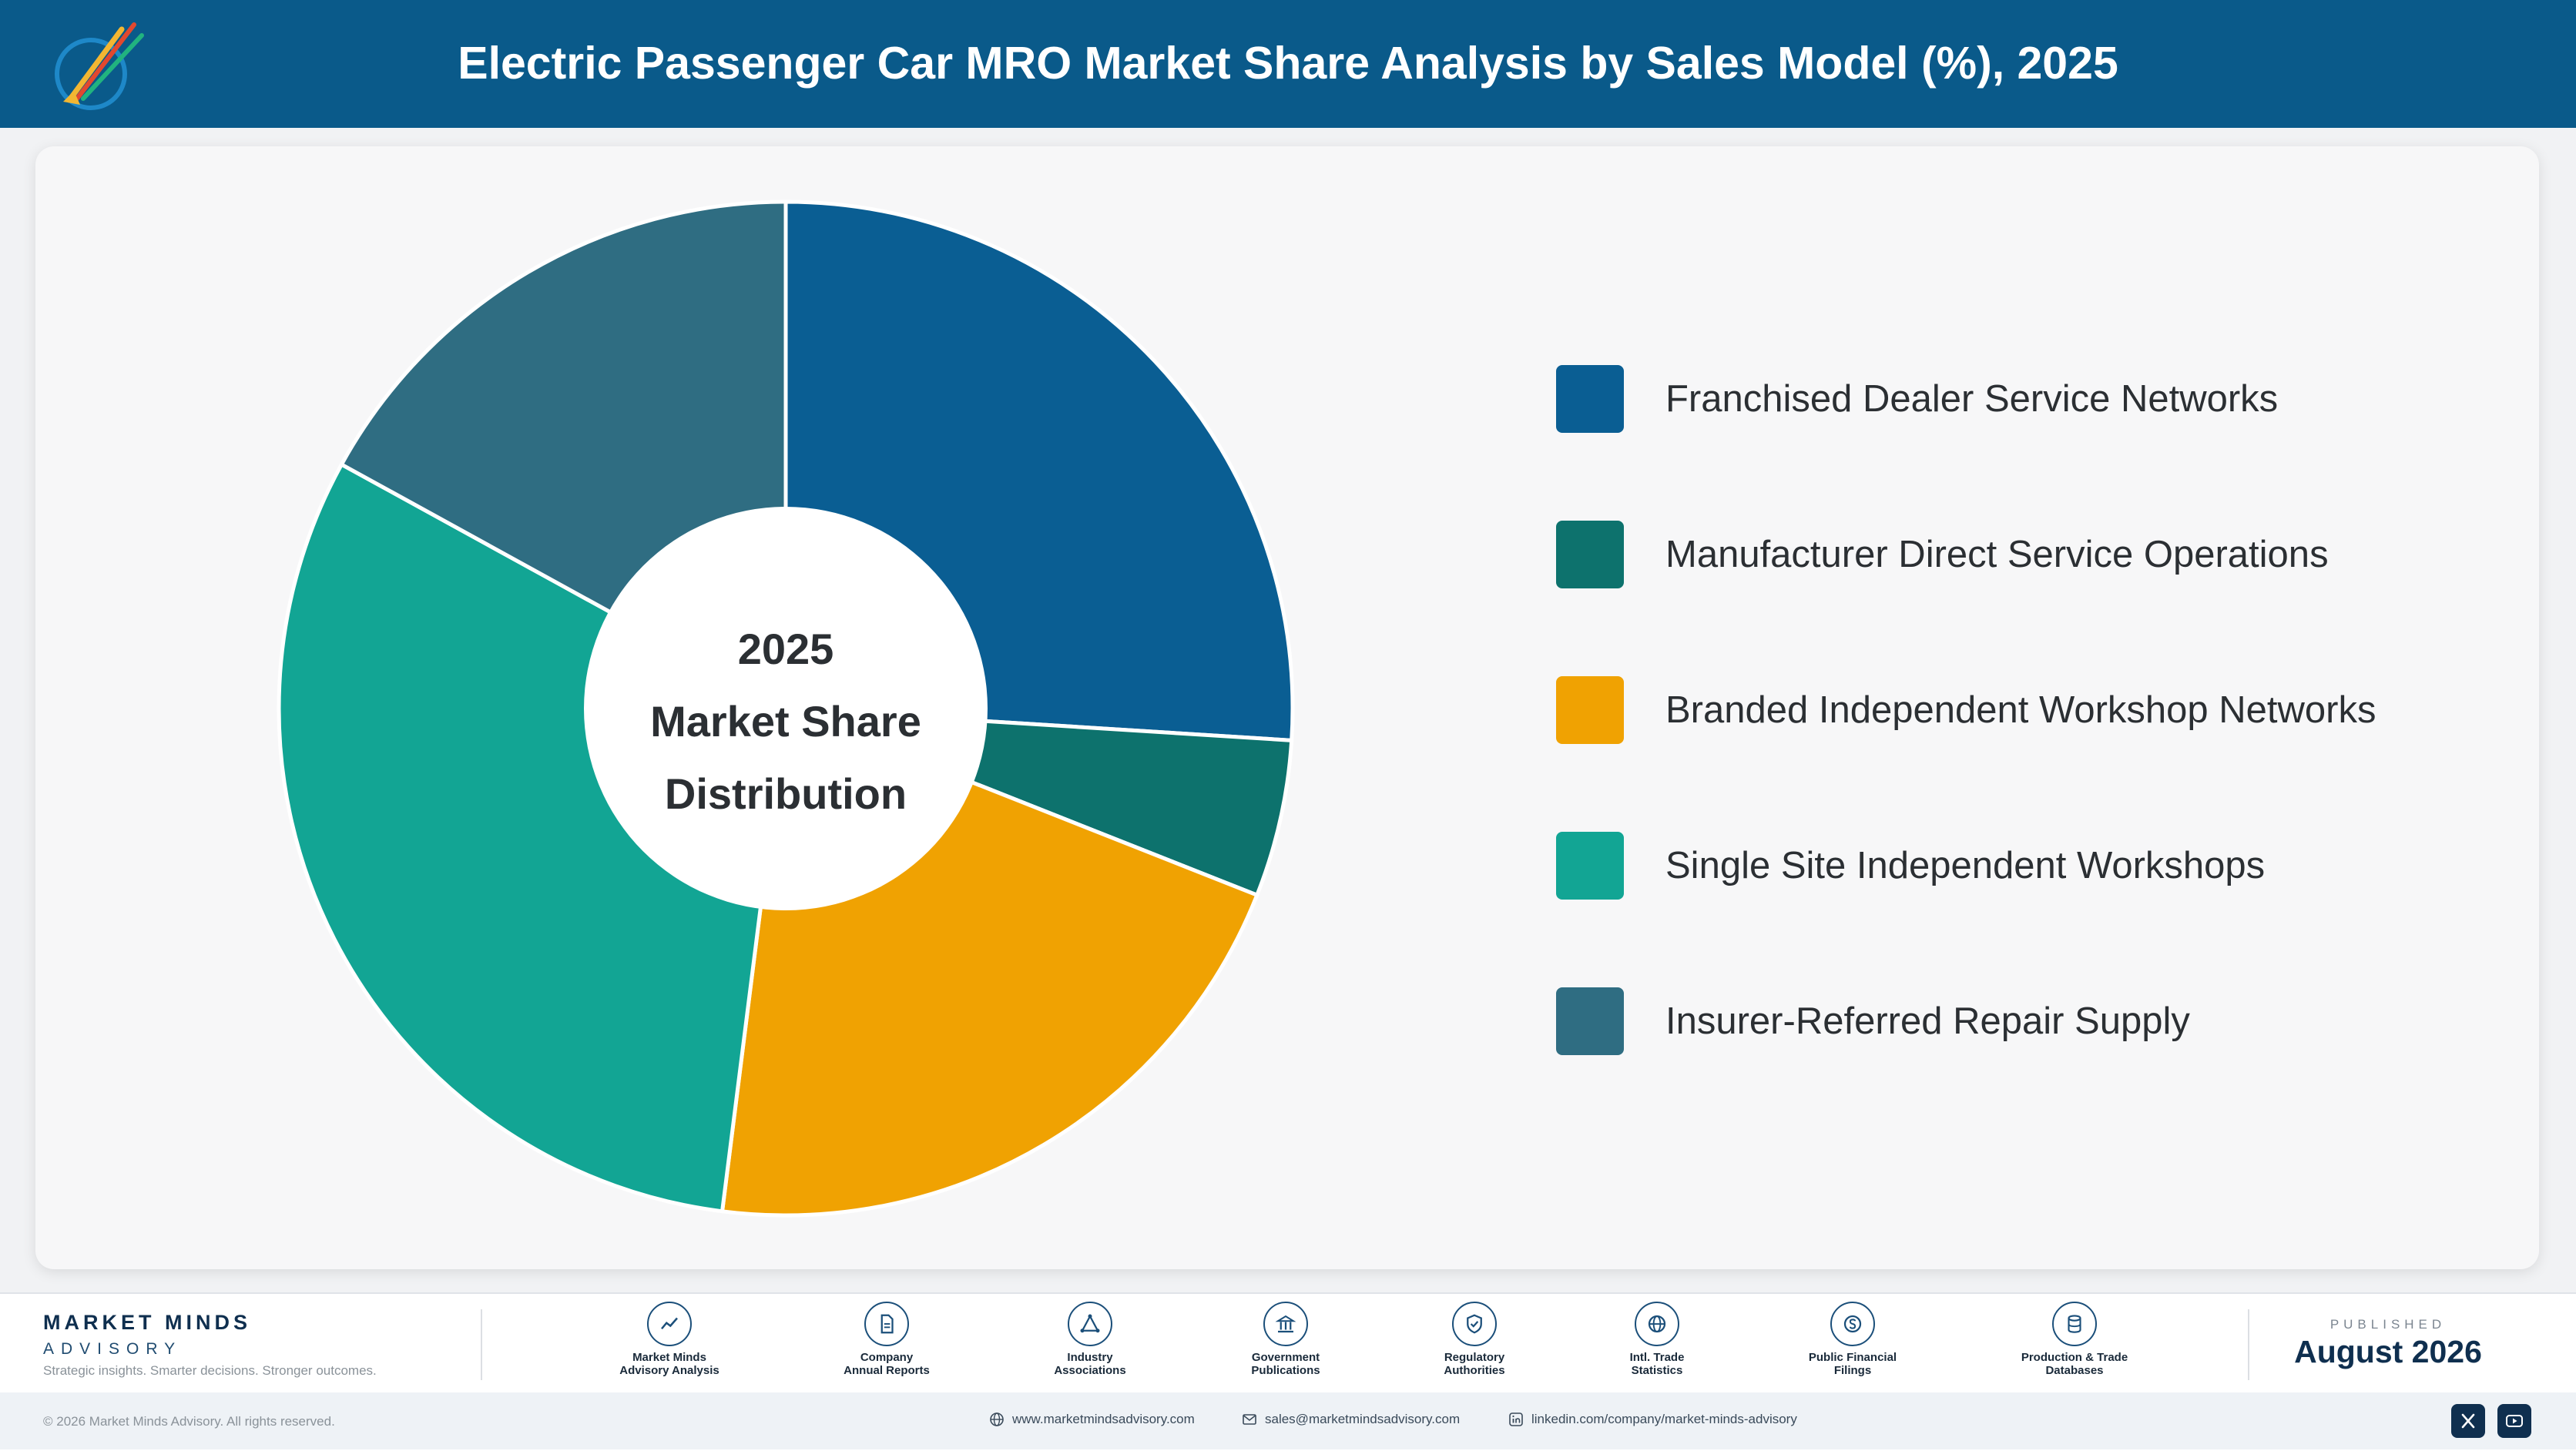  I want to click on donut-hole, so click(786, 708).